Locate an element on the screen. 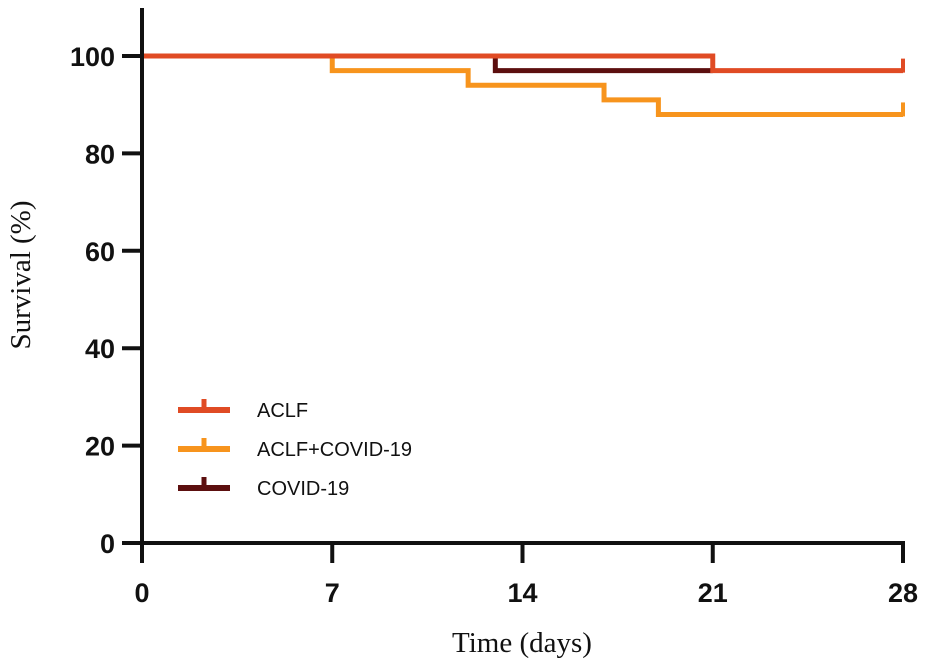 This screenshot has width=928, height=671. y-tick-label: 20 is located at coordinates (100, 447).